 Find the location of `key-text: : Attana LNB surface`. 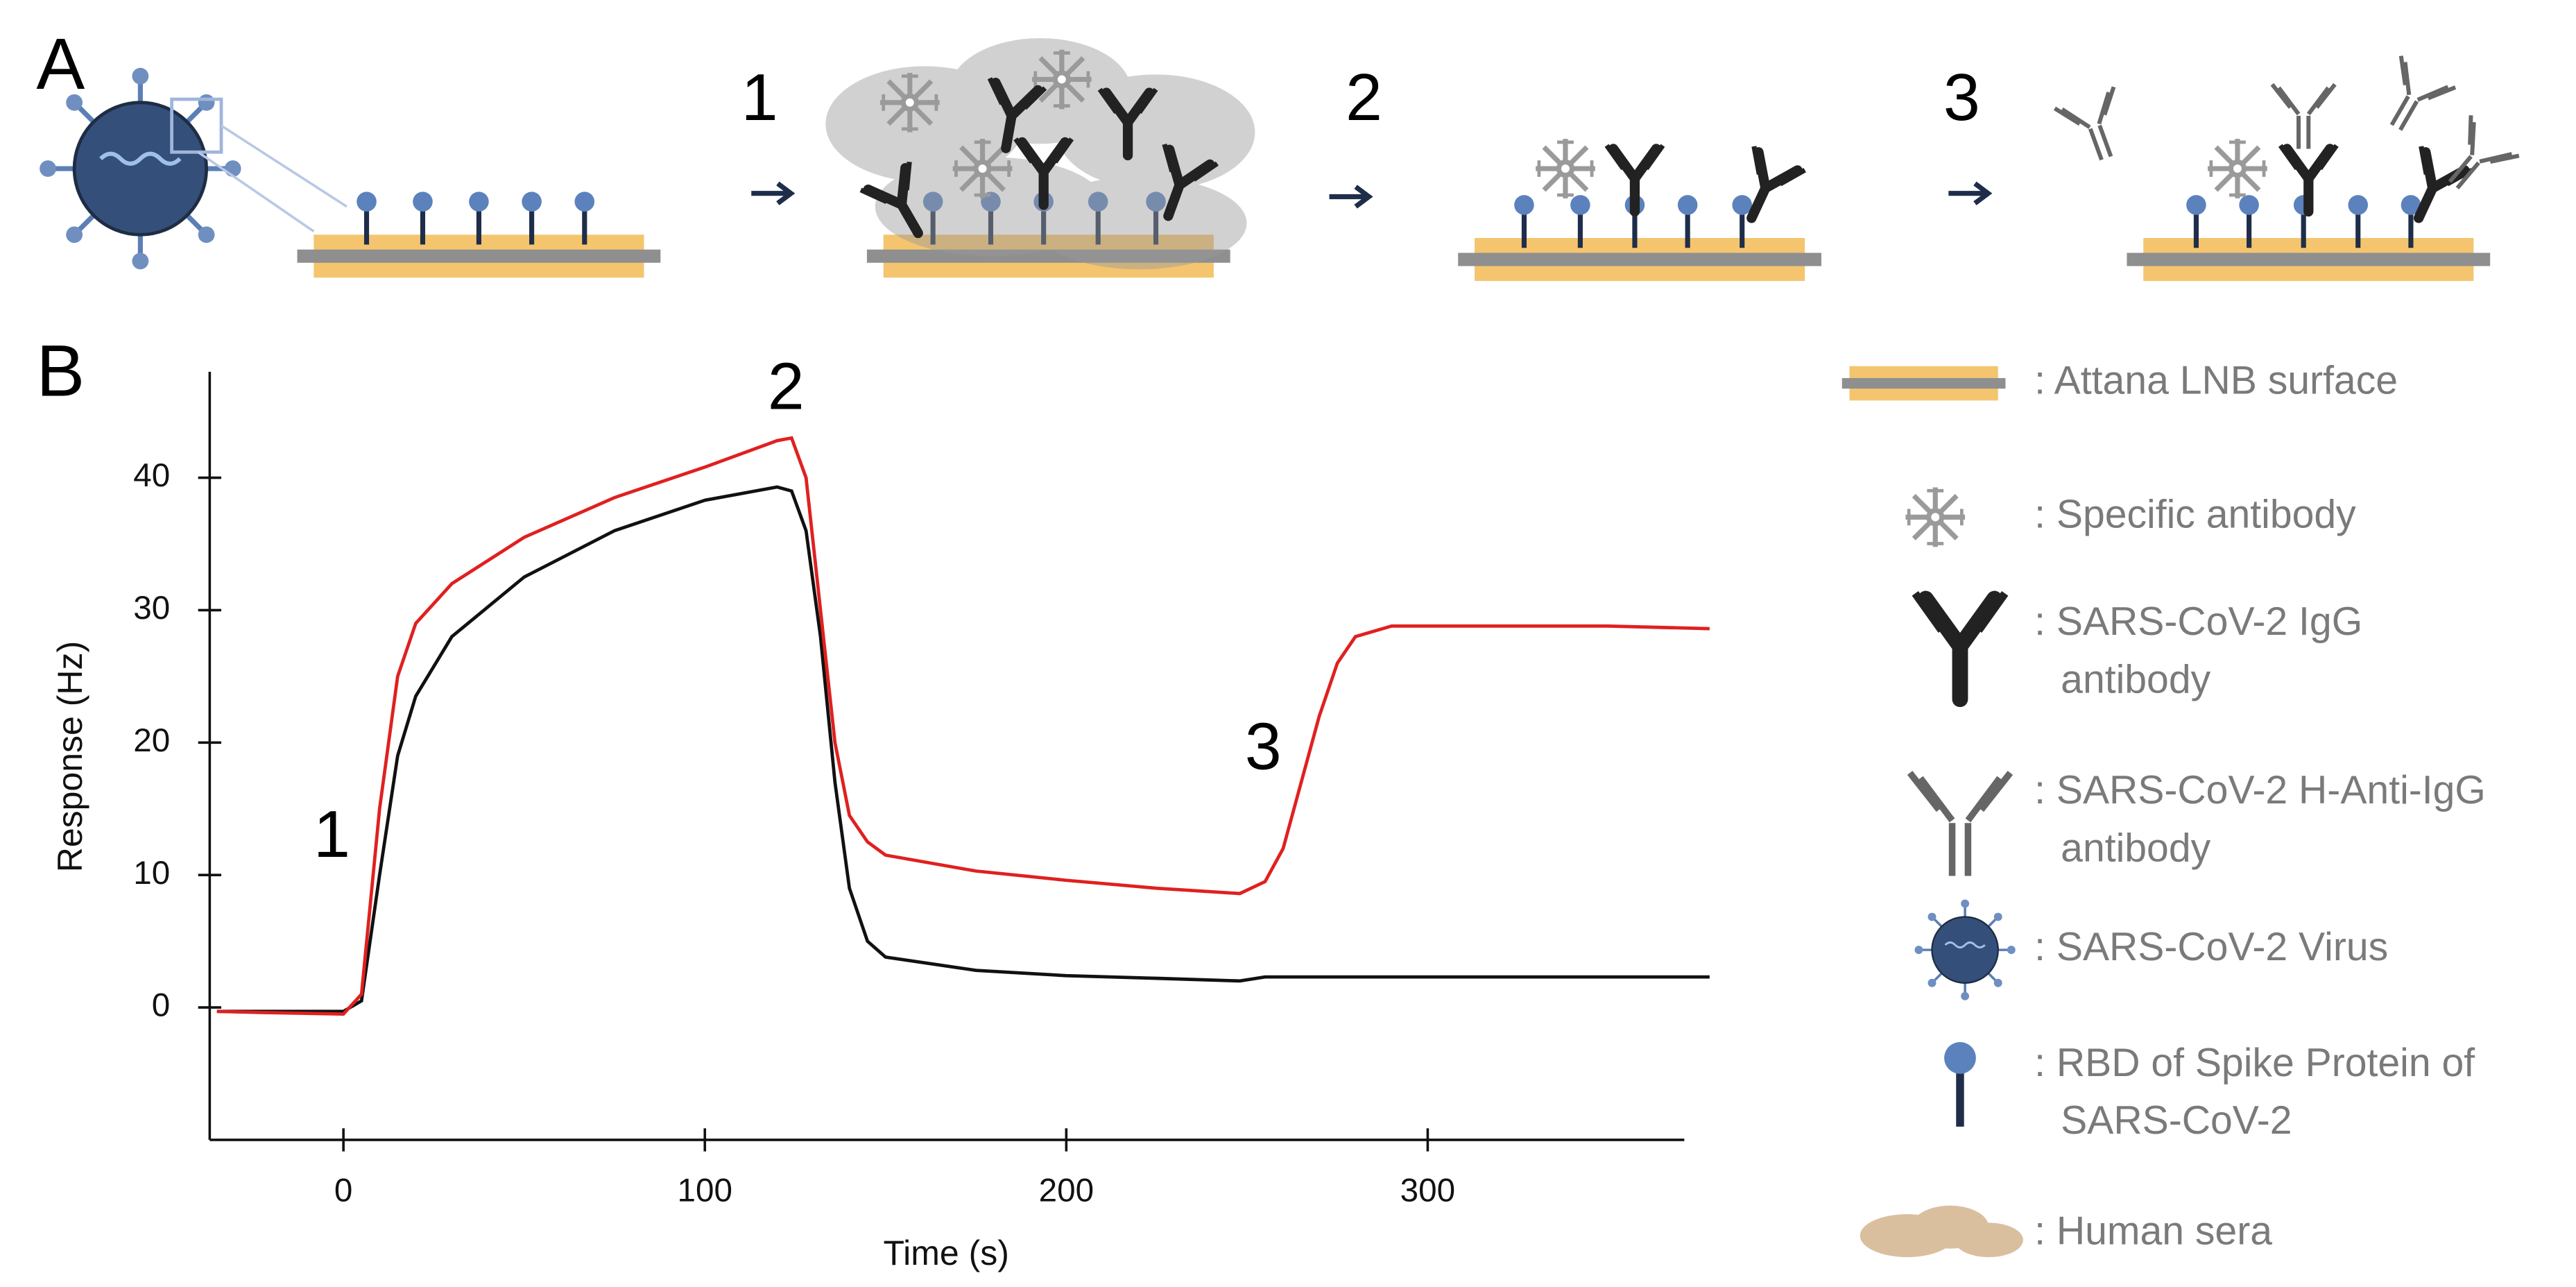

key-text: : Attana LNB surface is located at coordinates (2216, 381).